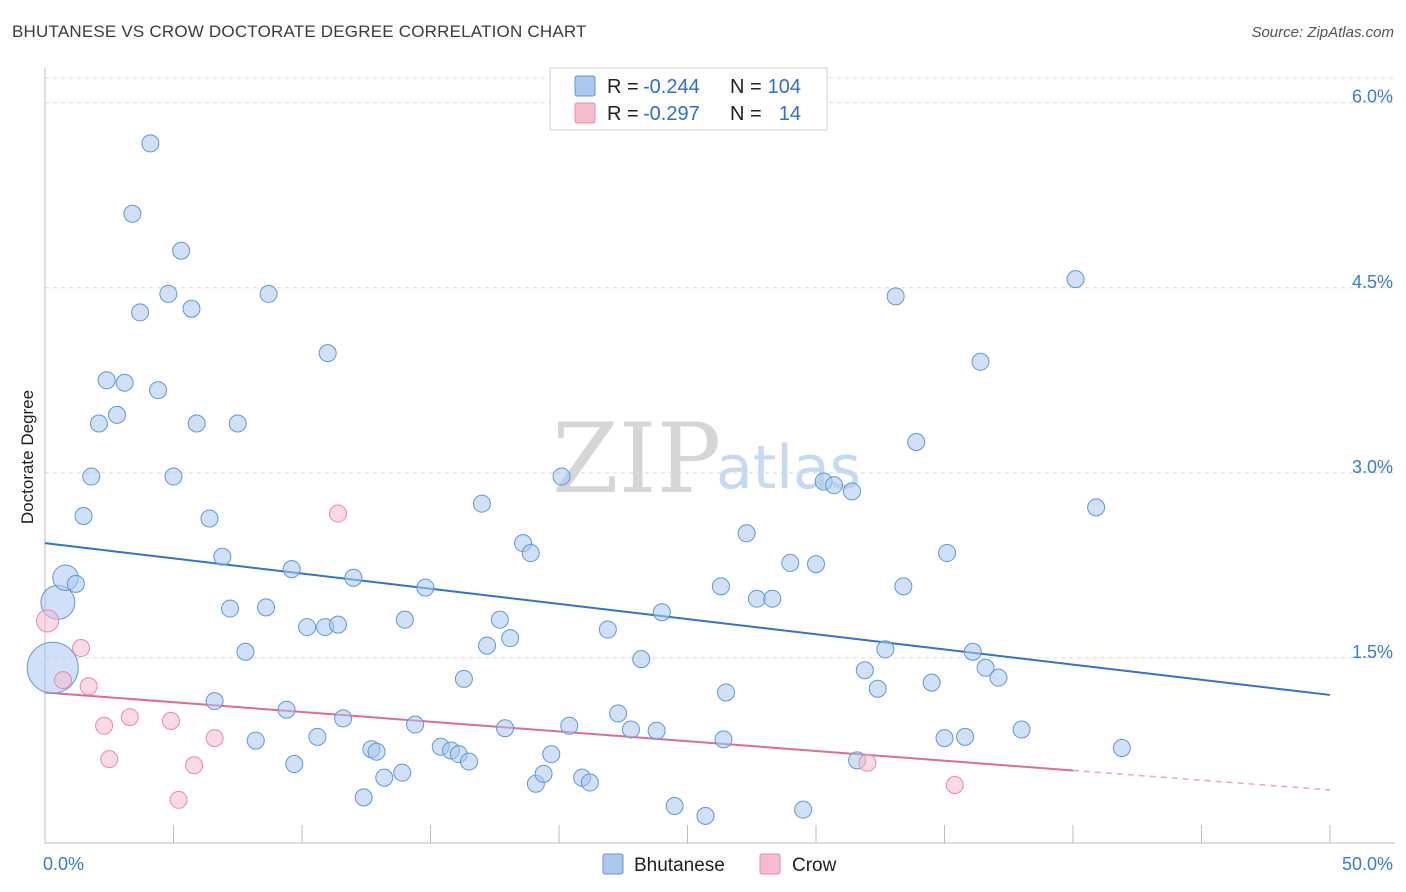 This screenshot has height=892, width=1406. What do you see at coordinates (585, 86) in the screenshot?
I see `bhutanese-legend-swatch` at bounding box center [585, 86].